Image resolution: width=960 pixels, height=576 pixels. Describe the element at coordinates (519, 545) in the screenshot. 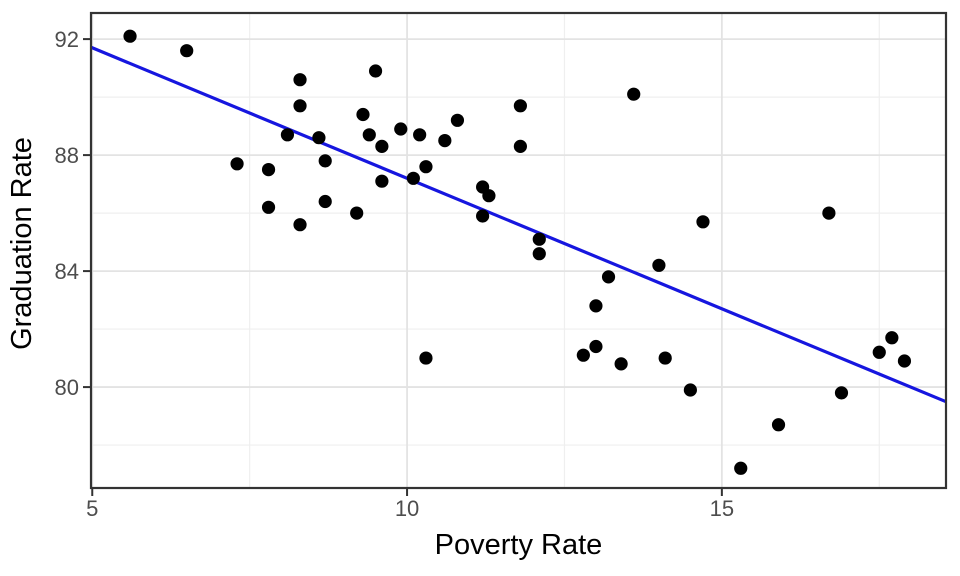

I see `x-axis-title: Poverty Rate` at that location.